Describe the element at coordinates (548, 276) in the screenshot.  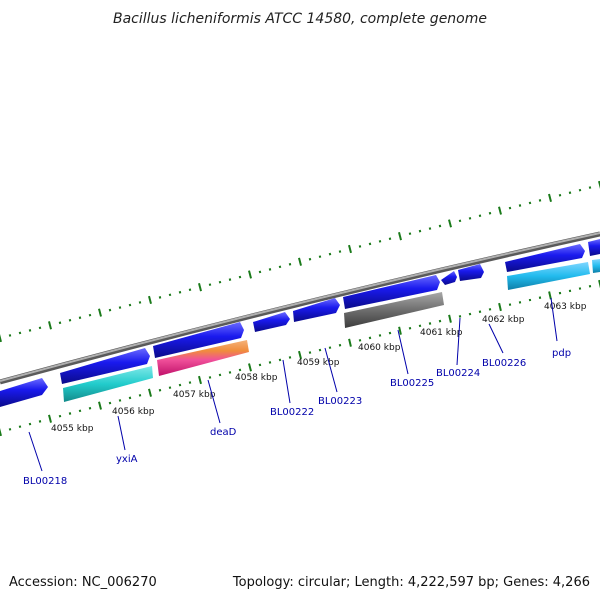
I see `gene-block-pdp` at that location.